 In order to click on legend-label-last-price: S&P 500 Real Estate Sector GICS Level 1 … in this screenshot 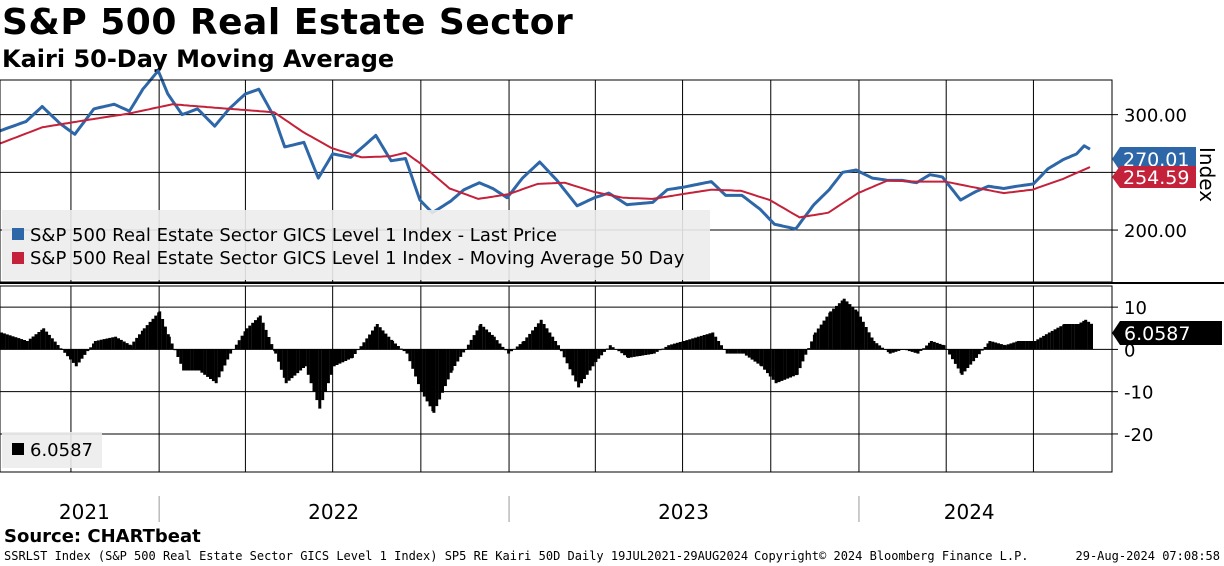, I will do `click(293, 235)`.